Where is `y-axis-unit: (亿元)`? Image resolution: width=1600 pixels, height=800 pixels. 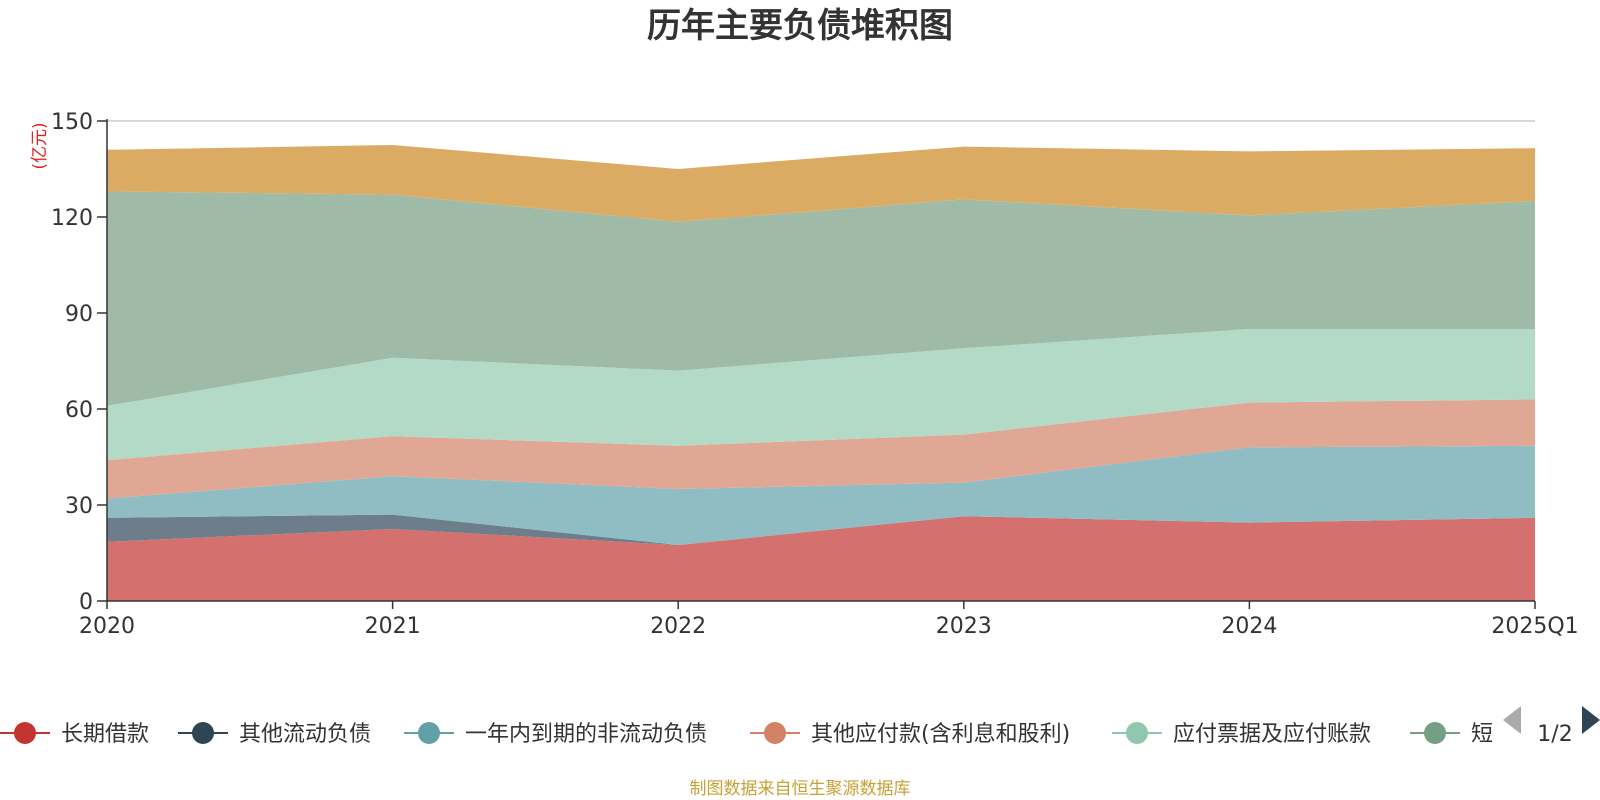 y-axis-unit: (亿元) is located at coordinates (40, 145).